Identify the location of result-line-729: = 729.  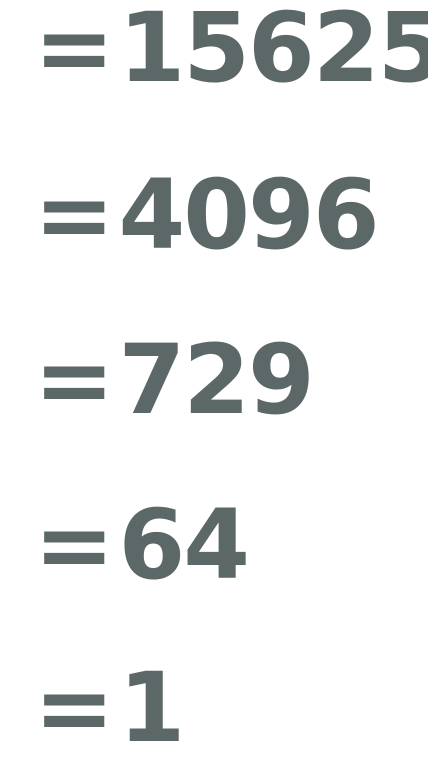
(174, 380).